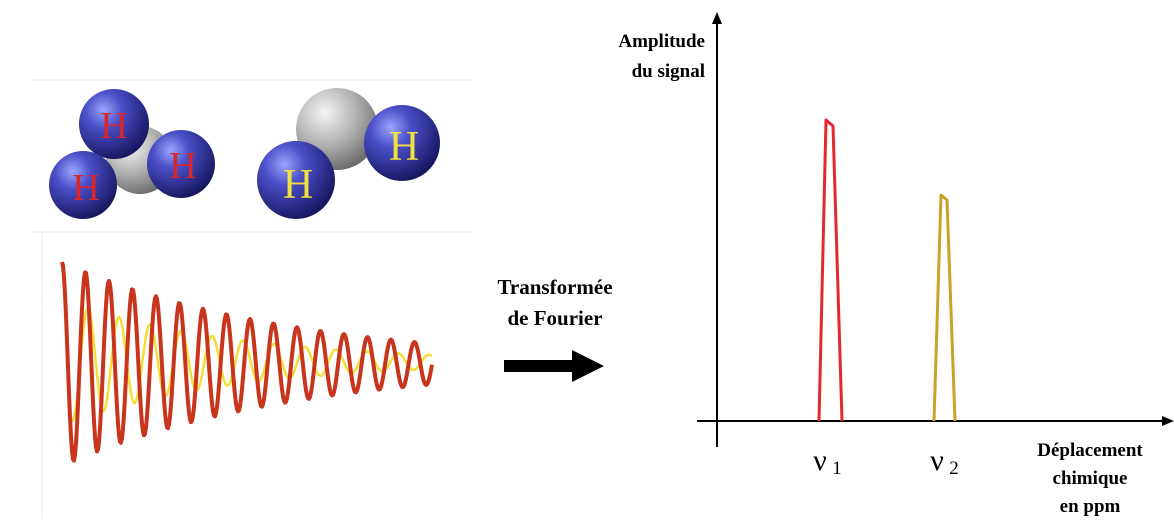  Describe the element at coordinates (837, 468) in the screenshot. I see `peak-subscript: 1` at that location.